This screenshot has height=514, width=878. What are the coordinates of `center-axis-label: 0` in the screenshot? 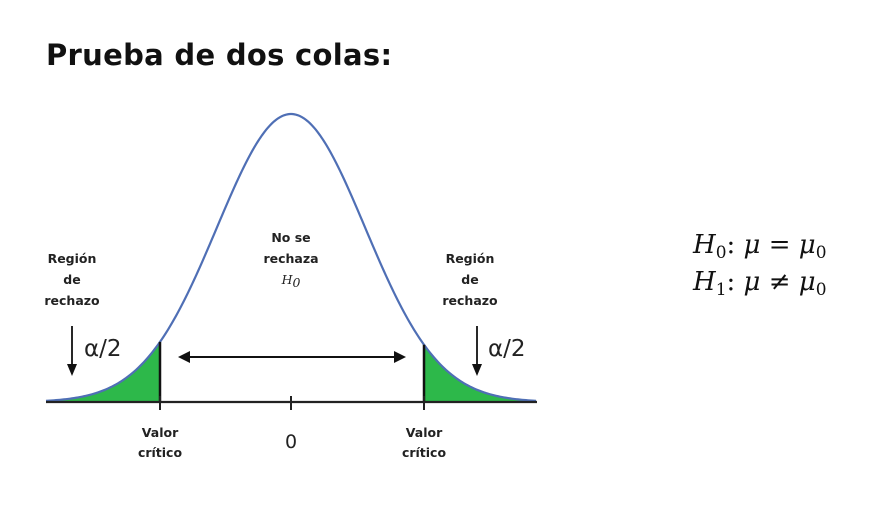 It's located at (291, 442).